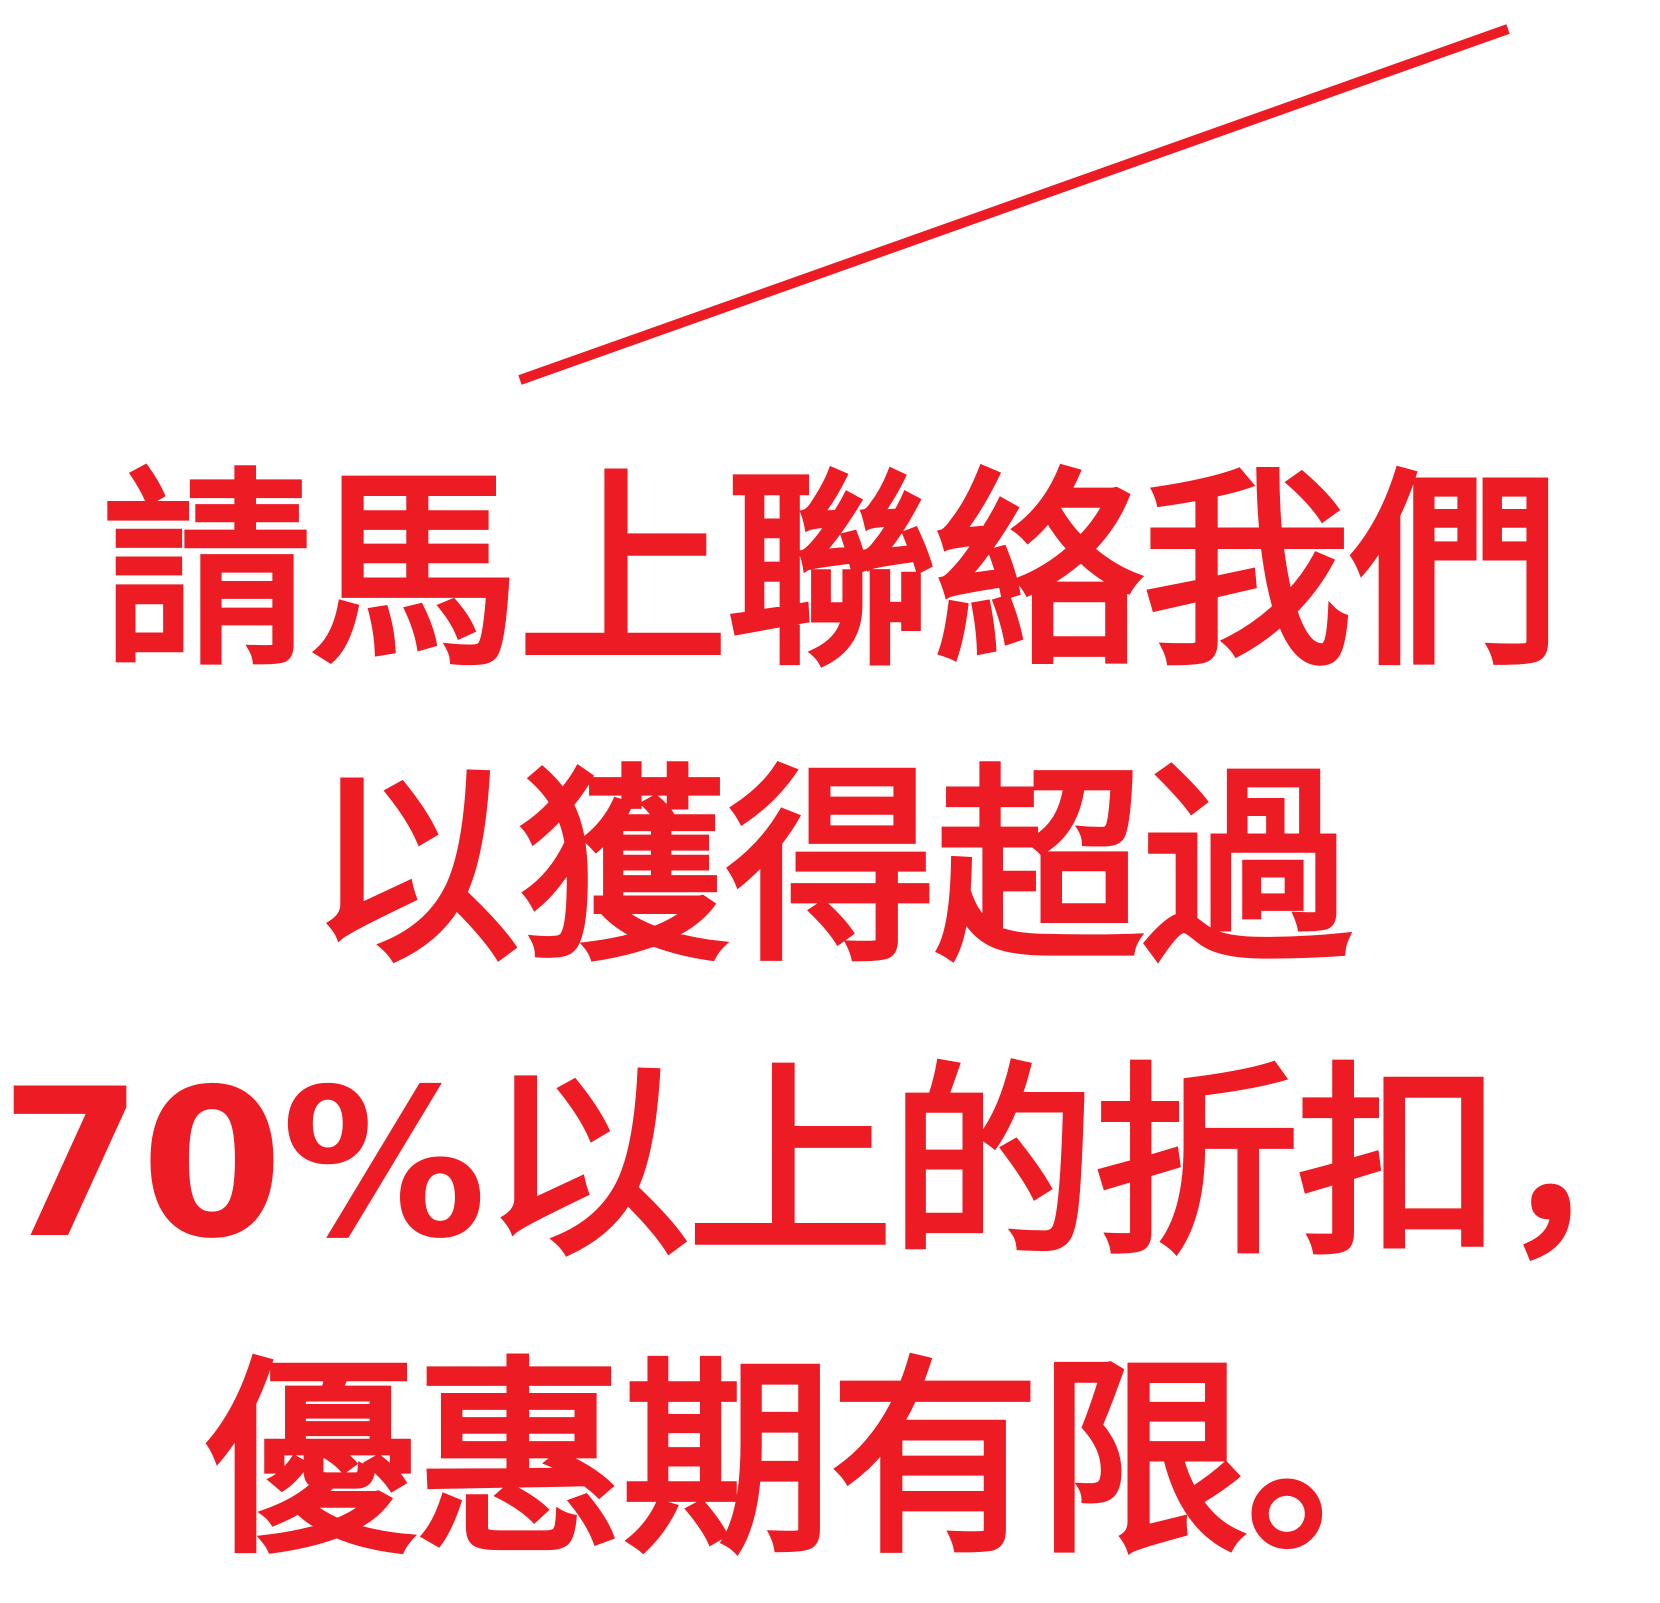 Image resolution: width=1660 pixels, height=1603 pixels. Describe the element at coordinates (830, 868) in the screenshot. I see `headline-line-2: 以獲得超過` at that location.